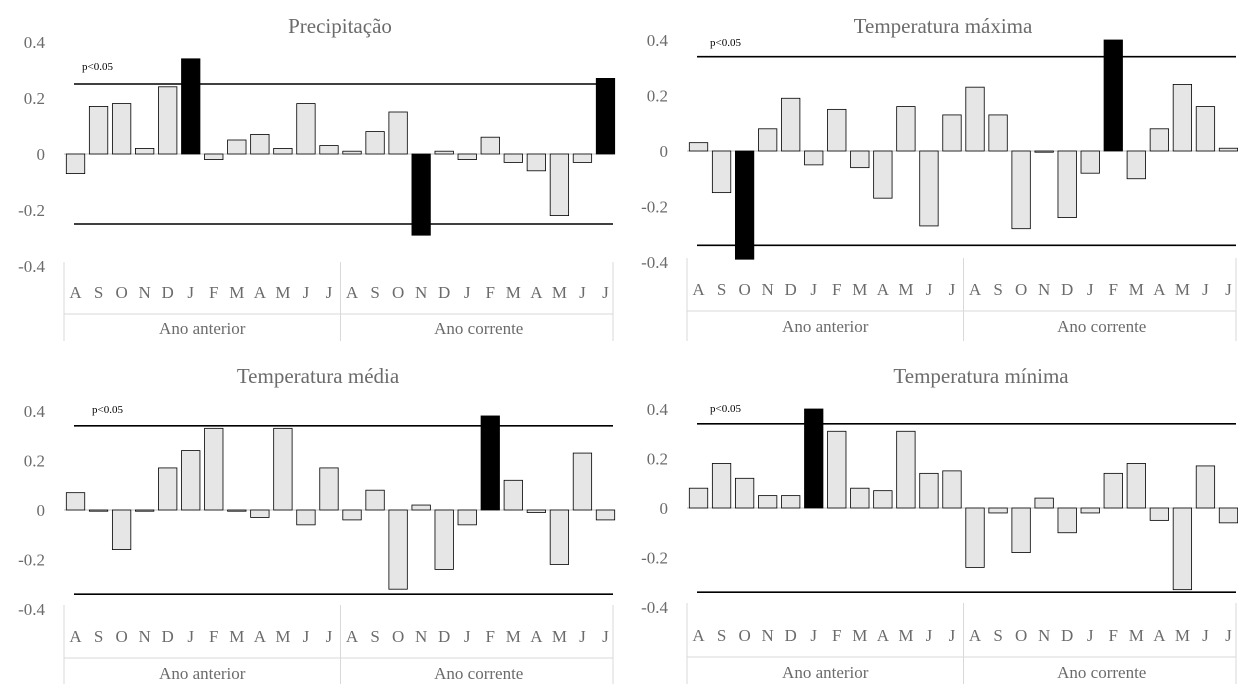  I want to click on chart-title: Temperatura máxima, so click(943, 26).